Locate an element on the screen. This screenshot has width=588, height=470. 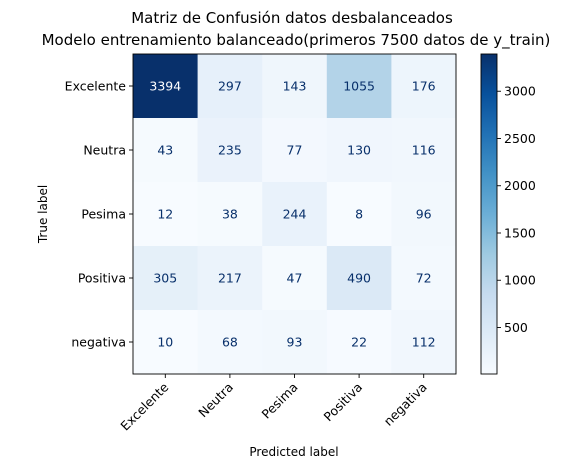
cell-value-label: 43 is located at coordinates (165, 150).